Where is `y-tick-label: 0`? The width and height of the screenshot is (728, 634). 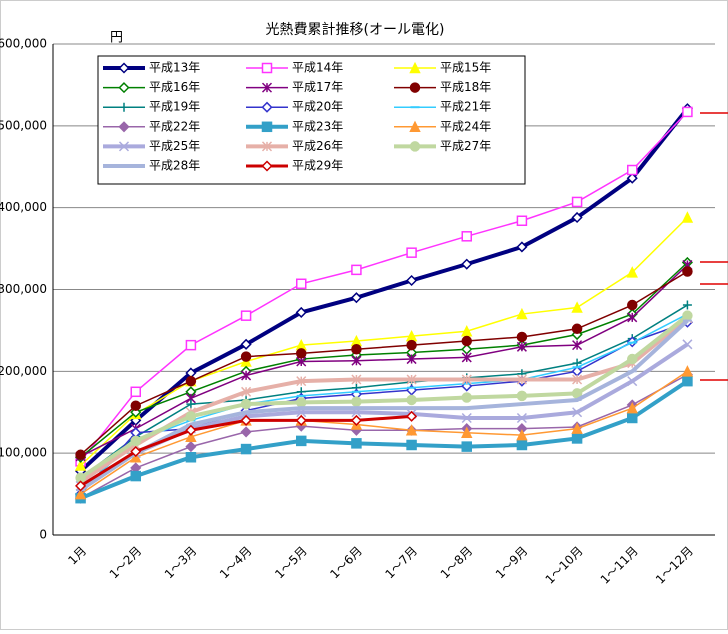
y-tick-label: 0 is located at coordinates (43, 535).